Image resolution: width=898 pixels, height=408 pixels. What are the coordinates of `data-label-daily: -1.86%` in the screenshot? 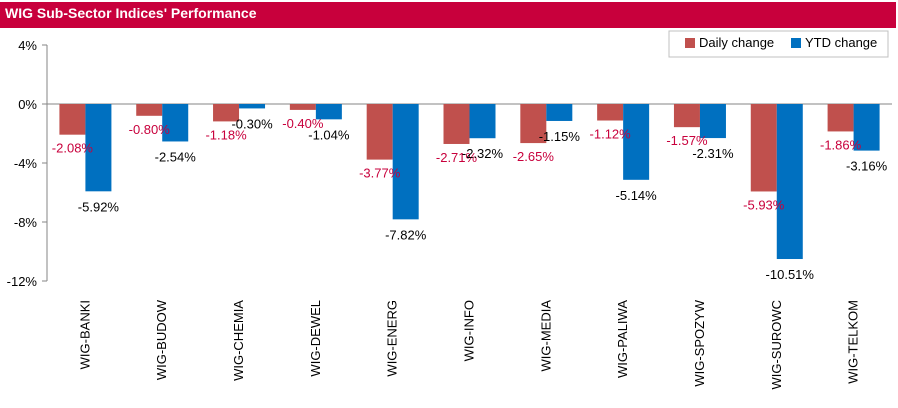 It's located at (841, 144).